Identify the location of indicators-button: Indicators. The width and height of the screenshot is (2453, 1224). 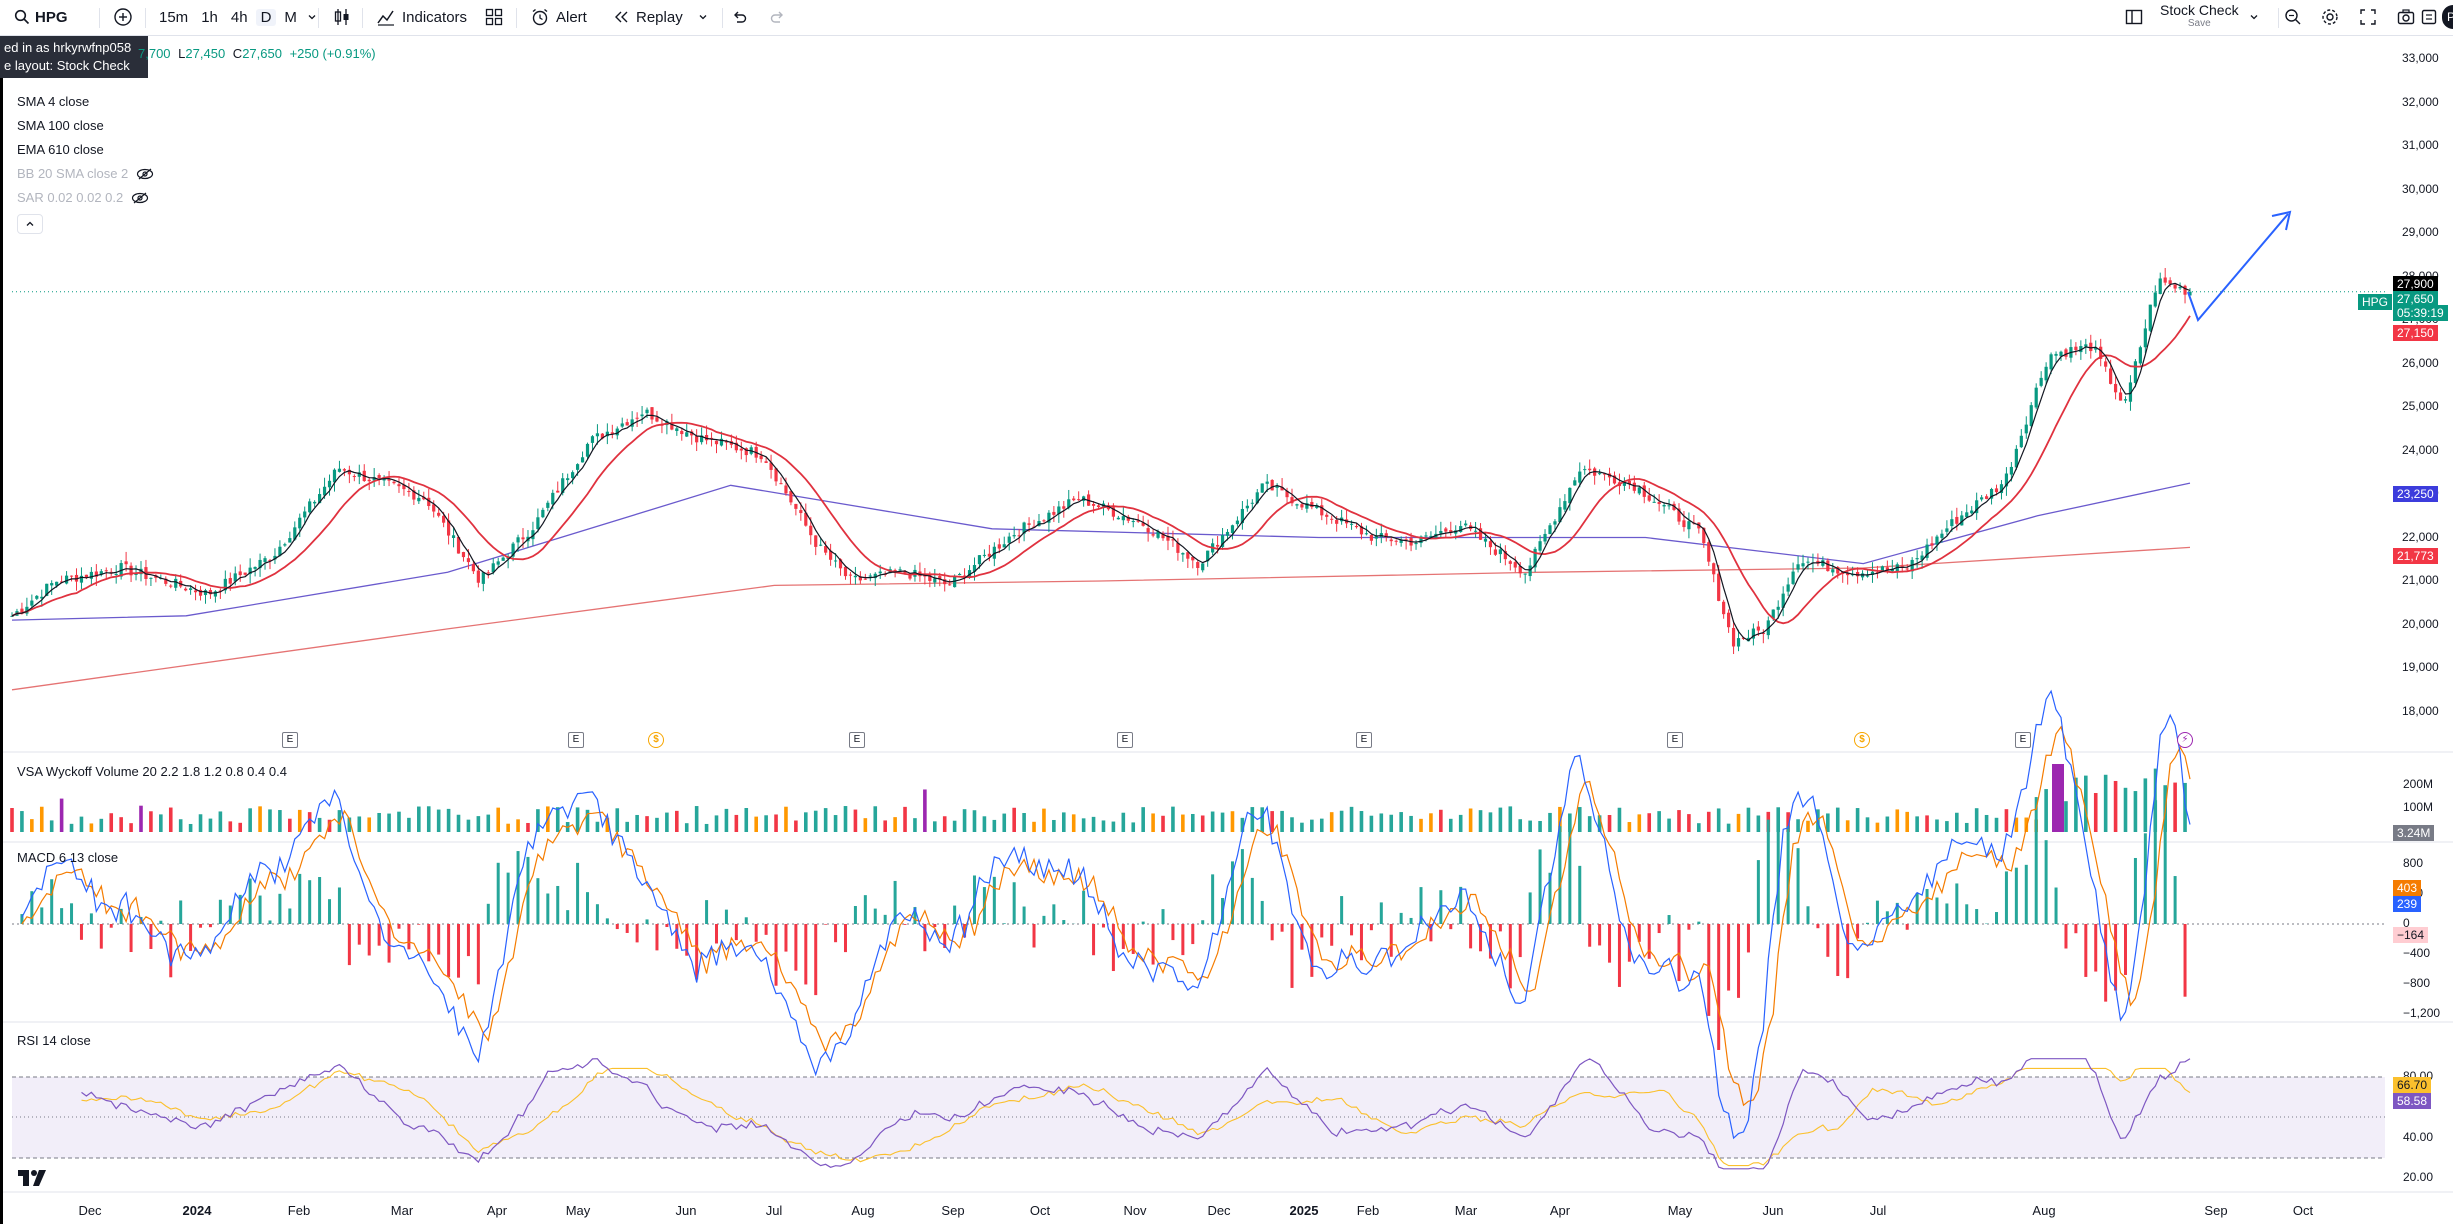
(421, 17).